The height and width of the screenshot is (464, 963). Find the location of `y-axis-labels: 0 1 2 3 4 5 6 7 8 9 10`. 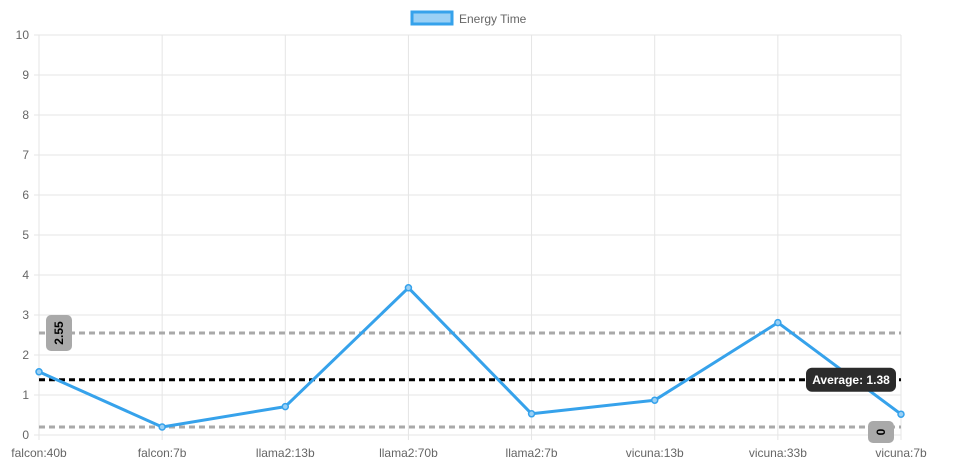

y-axis-labels: 0 1 2 3 4 5 6 7 8 9 10 is located at coordinates (23, 235).